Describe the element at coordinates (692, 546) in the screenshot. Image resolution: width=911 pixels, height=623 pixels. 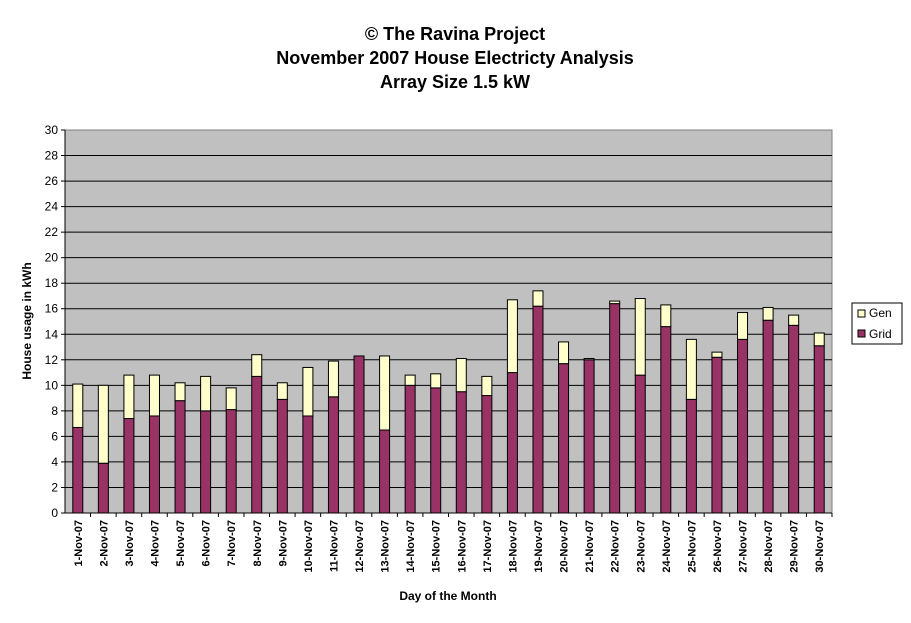
I see `x-tick-label: 25-Nov-07` at that location.